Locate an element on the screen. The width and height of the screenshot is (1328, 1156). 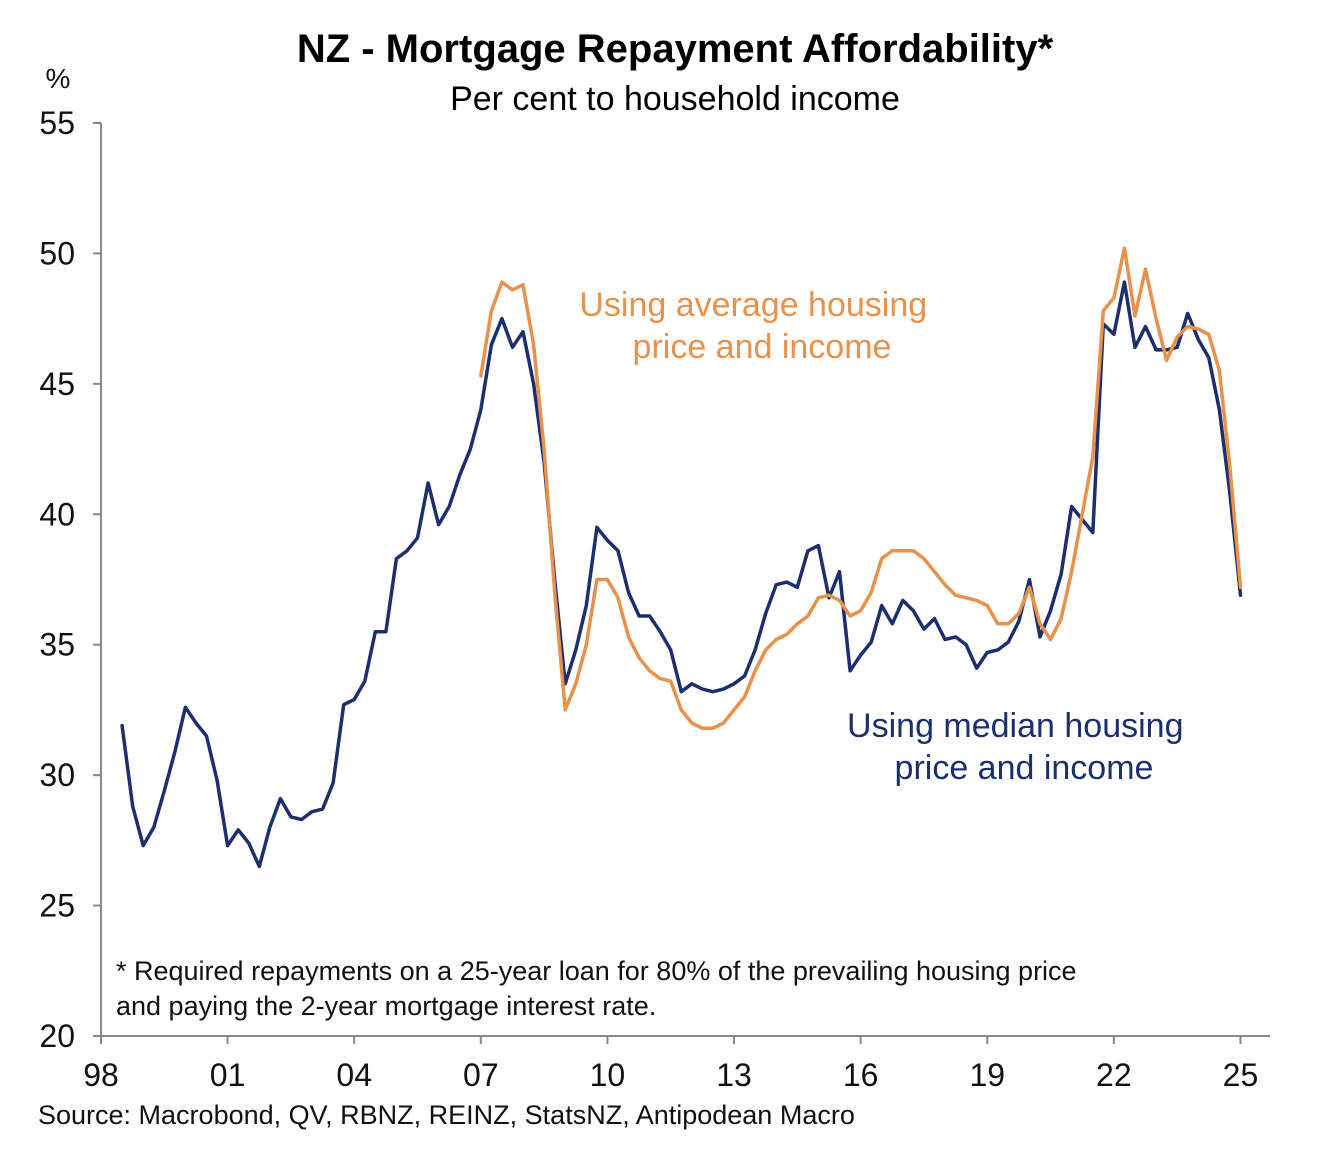
x-tick-label-01: 01 is located at coordinates (228, 1075).